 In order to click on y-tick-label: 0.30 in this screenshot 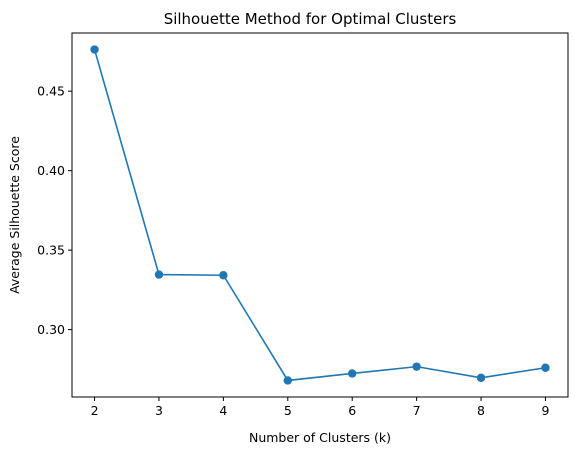, I will do `click(51, 329)`.